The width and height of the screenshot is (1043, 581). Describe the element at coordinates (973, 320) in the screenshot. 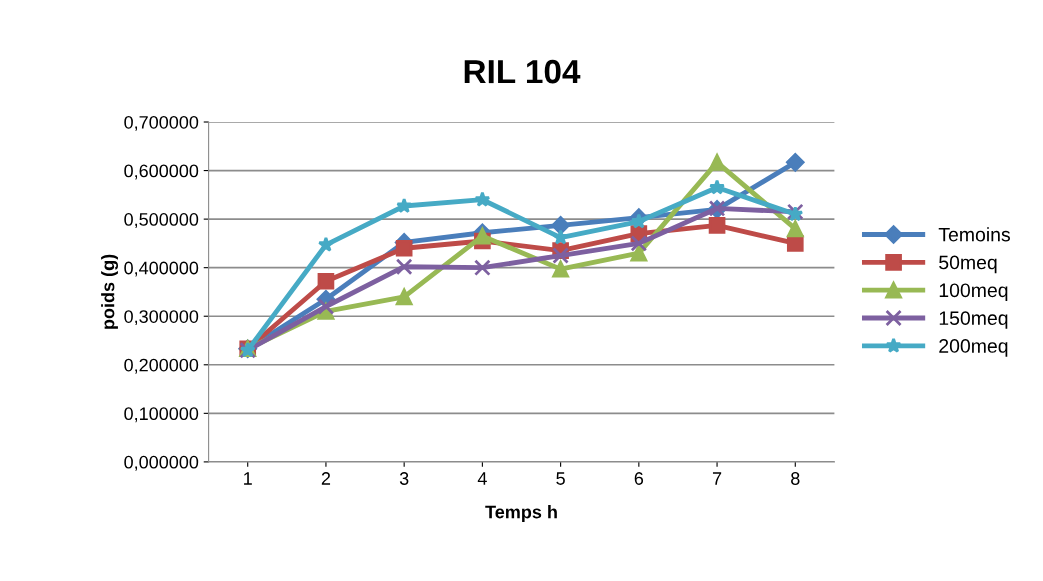

I see `legend-label: 150meq` at that location.